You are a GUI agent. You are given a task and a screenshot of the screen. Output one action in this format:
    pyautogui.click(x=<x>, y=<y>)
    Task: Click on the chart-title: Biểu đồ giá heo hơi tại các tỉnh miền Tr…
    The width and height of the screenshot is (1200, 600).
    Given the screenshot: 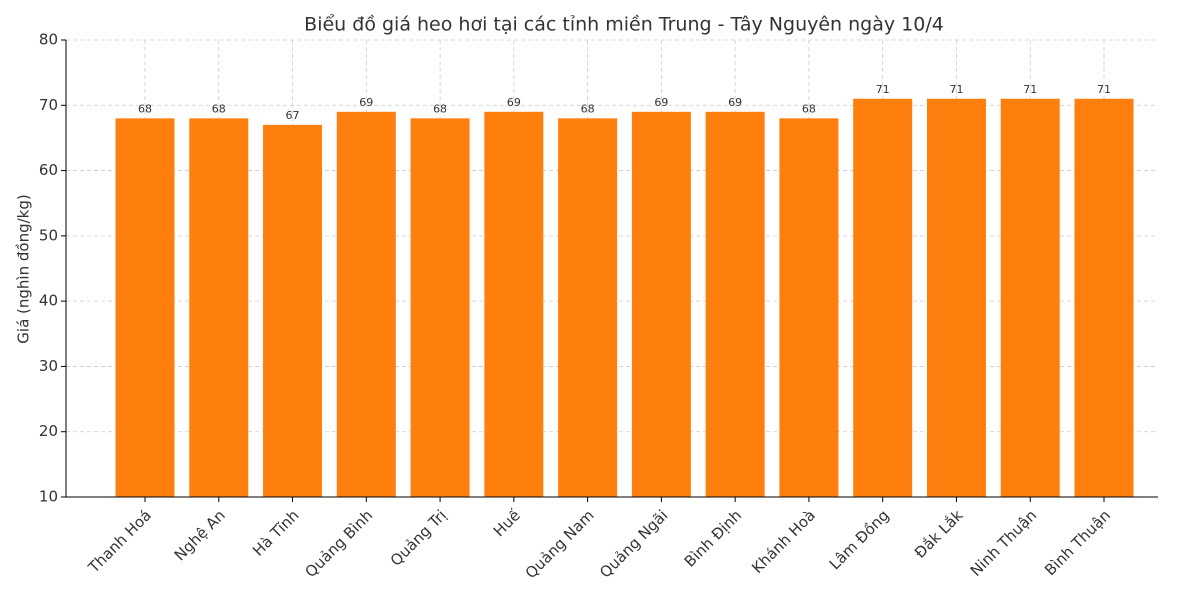 What is the action you would take?
    pyautogui.click(x=624, y=25)
    